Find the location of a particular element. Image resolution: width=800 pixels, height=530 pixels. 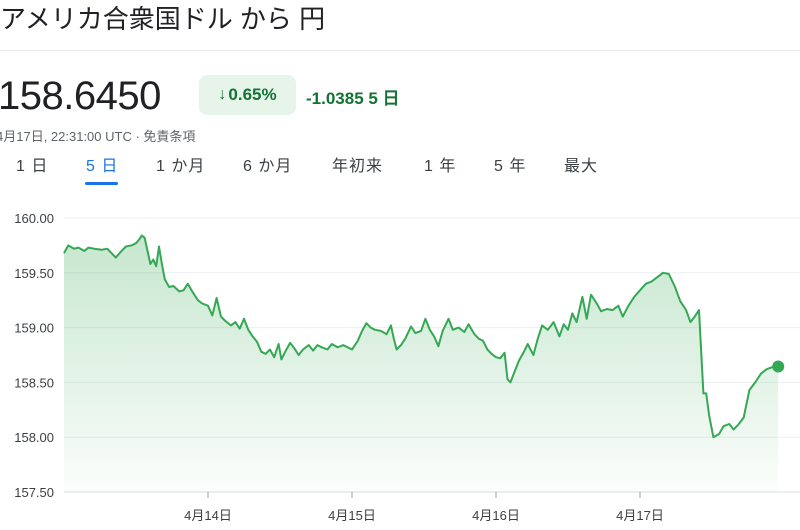

arrow-down-icon: ↓ is located at coordinates (222, 94).